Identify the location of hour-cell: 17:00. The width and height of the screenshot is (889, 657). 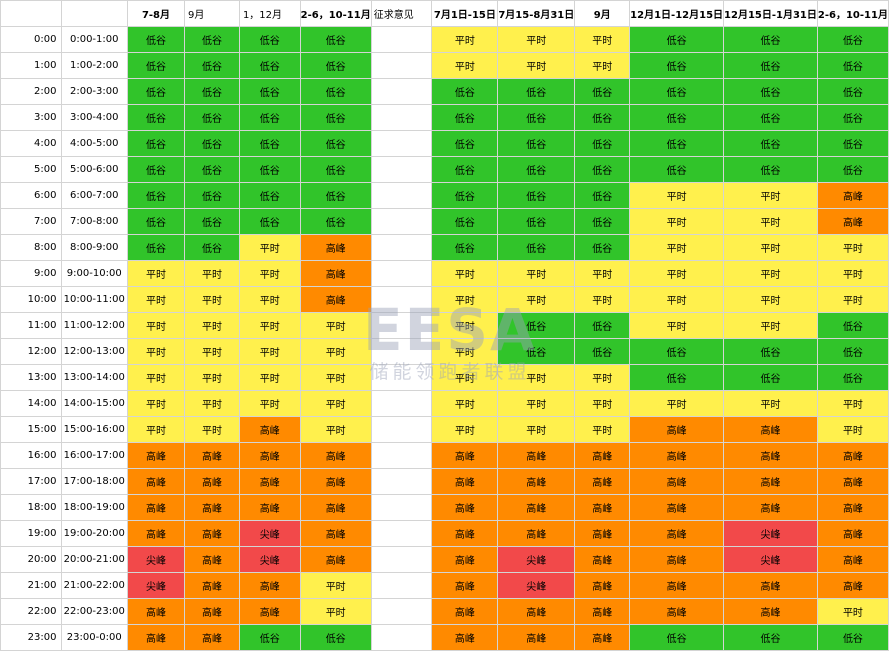
(31, 481).